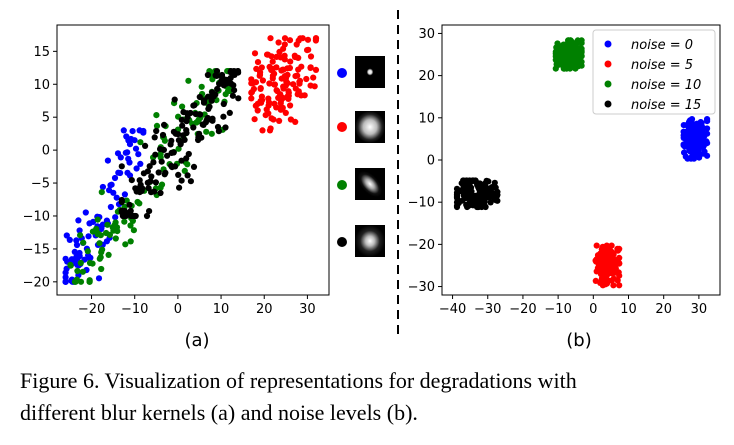 The image size is (734, 445). What do you see at coordinates (134, 309) in the screenshot?
I see `x-tick-label: −10` at bounding box center [134, 309].